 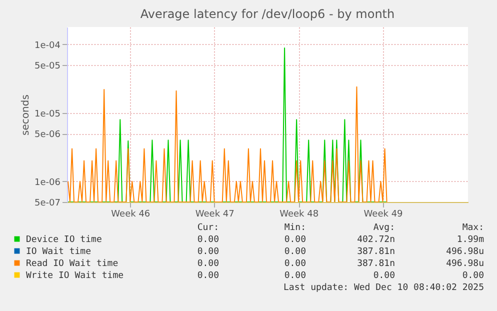 What do you see at coordinates (47, 135) in the screenshot?
I see `y-tick-label: 5e-06` at bounding box center [47, 135].